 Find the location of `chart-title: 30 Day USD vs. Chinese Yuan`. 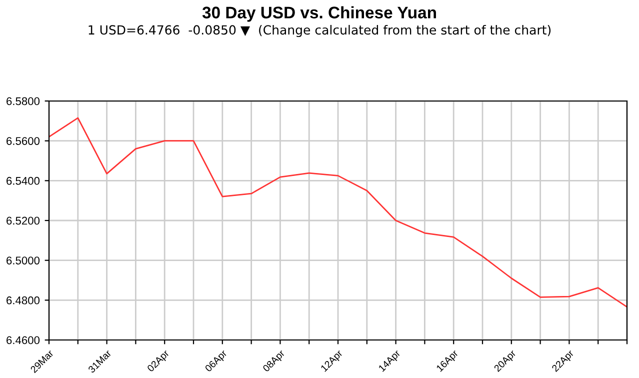

chart-title: 30 Day USD vs. Chinese Yuan is located at coordinates (319, 14).